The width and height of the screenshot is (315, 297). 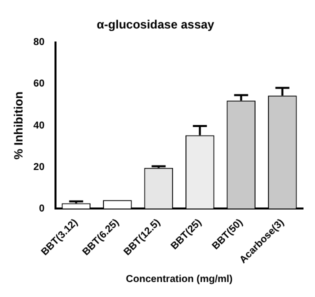 What do you see at coordinates (179, 279) in the screenshot?
I see `x-axis-title: Concentration (mg/ml)` at bounding box center [179, 279].